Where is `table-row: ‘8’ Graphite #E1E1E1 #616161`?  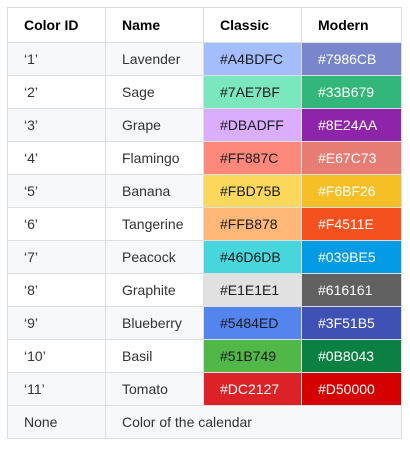 table-row: ‘8’ Graphite #E1E1E1 #616161 is located at coordinates (204, 290).